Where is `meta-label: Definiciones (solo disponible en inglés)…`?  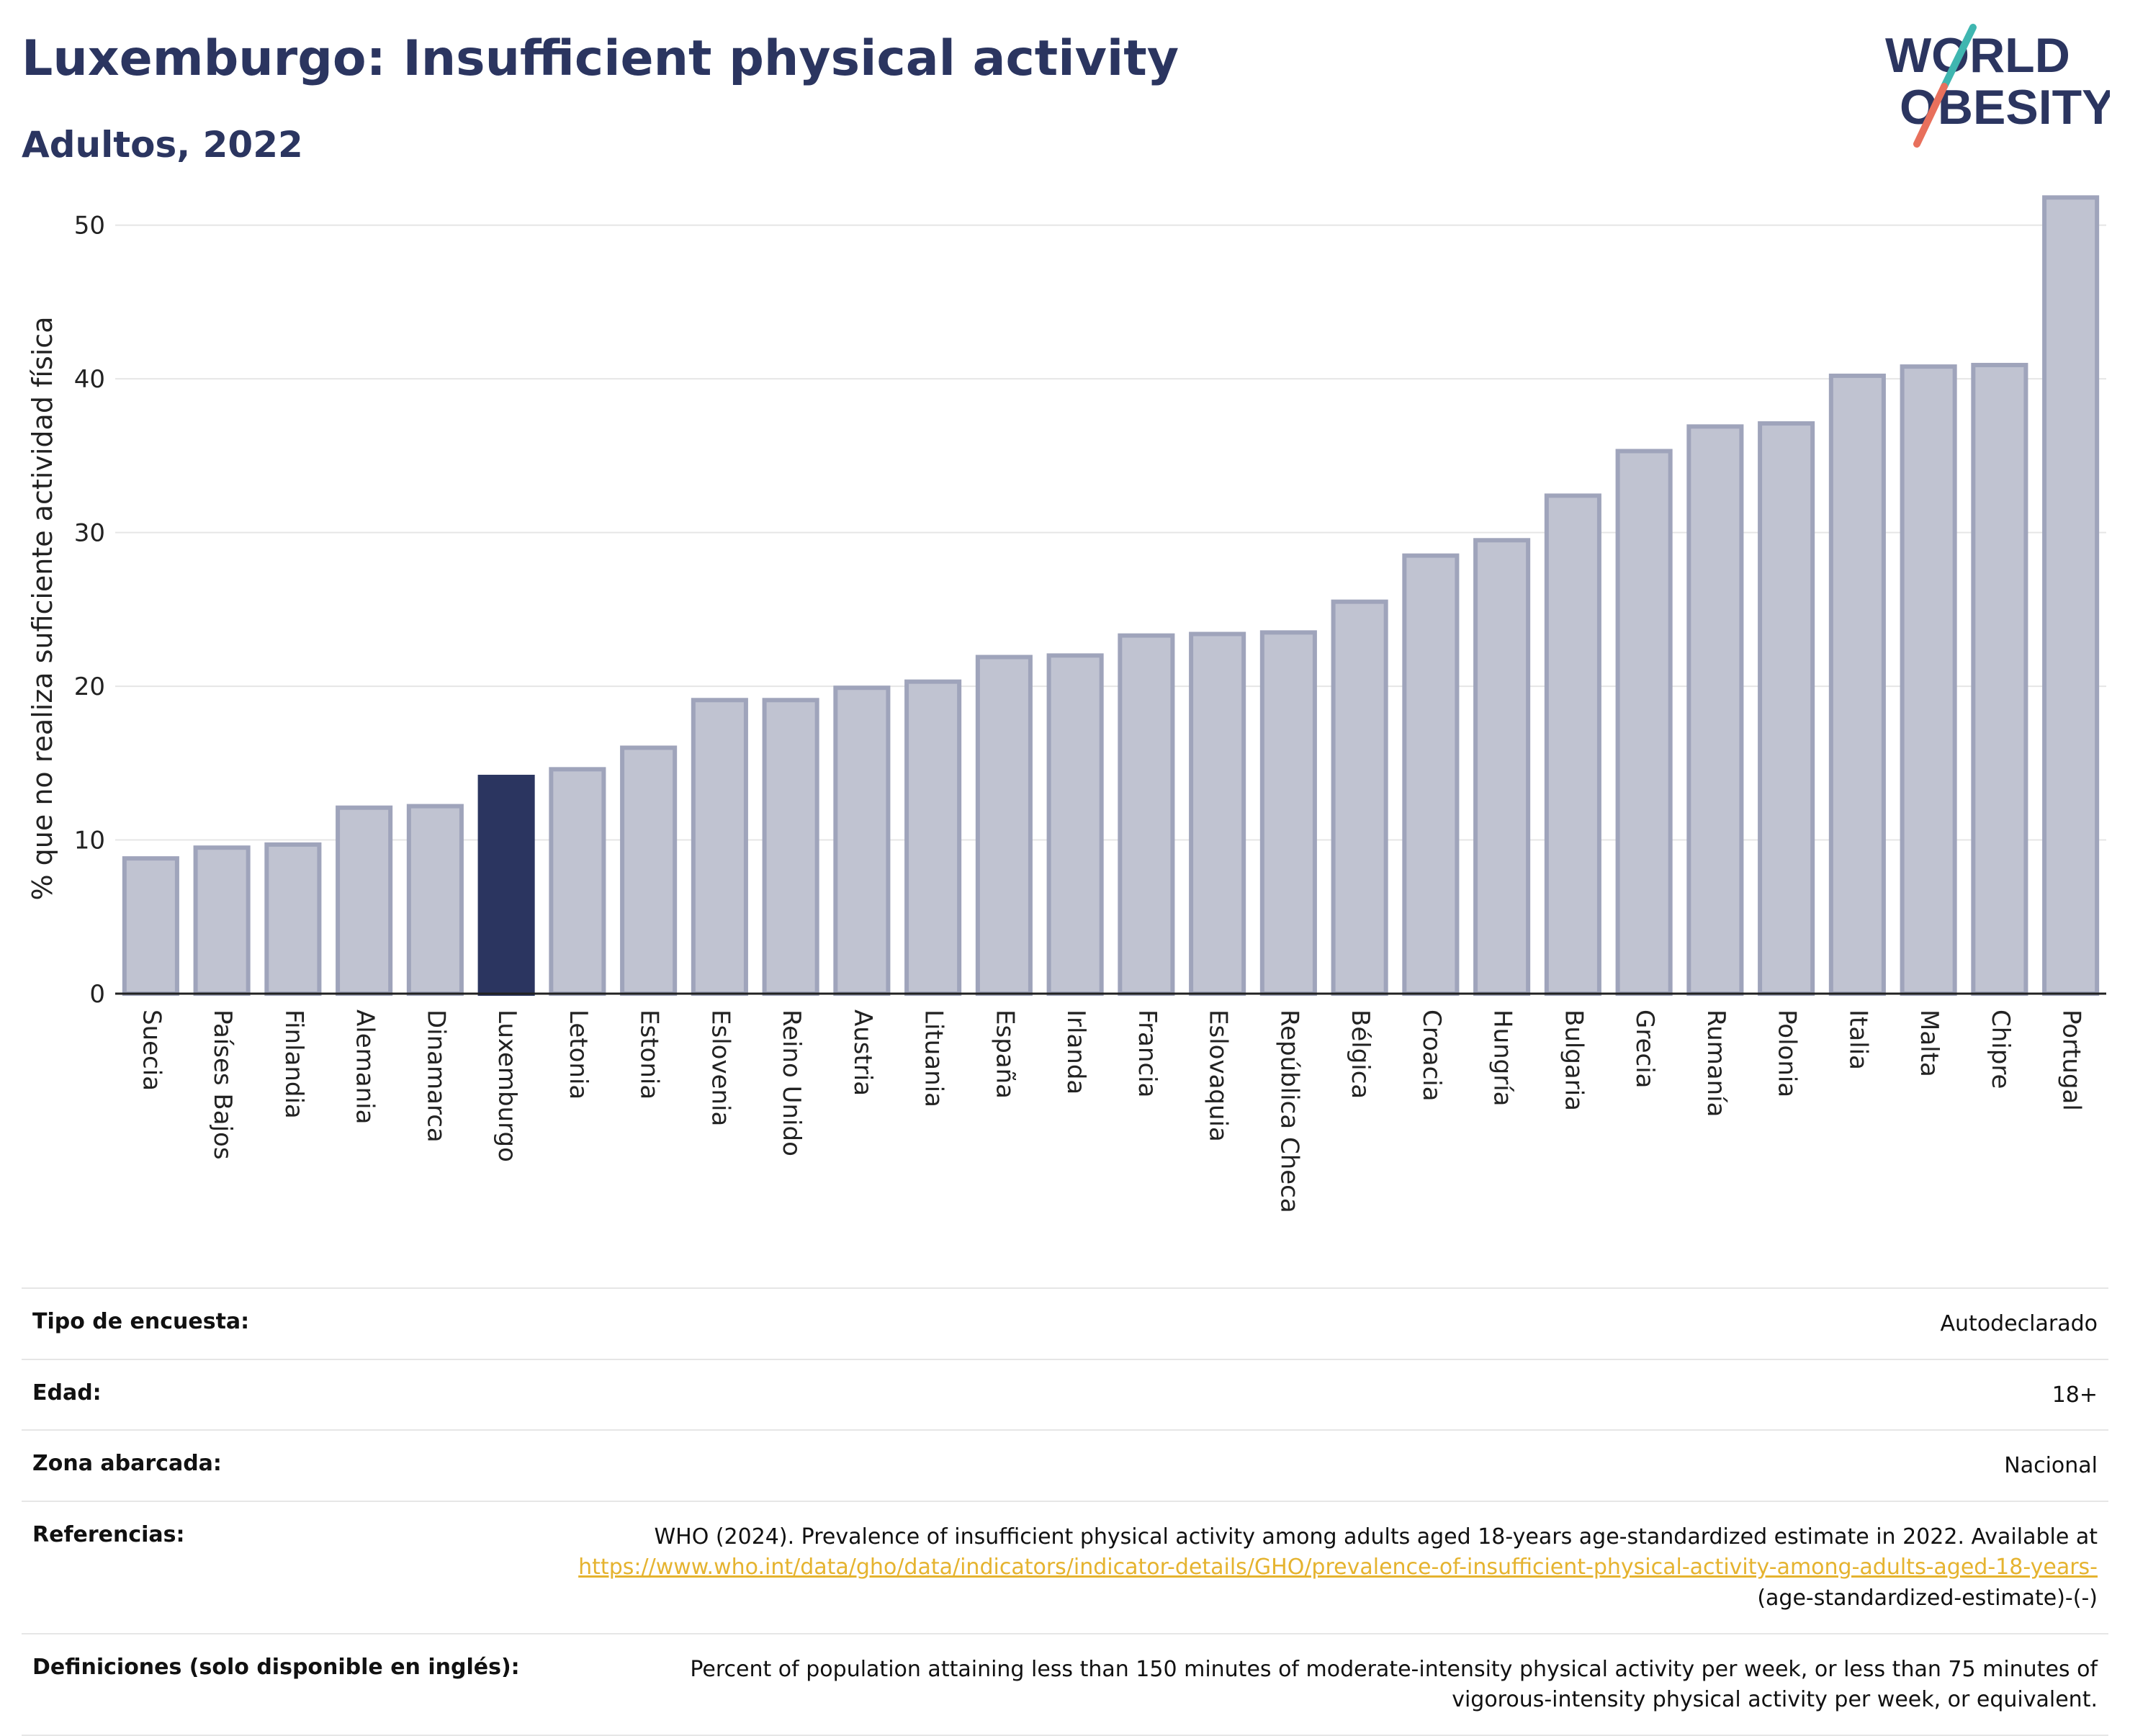 meta-label: Definiciones (solo disponible en inglés)… is located at coordinates (276, 1667).